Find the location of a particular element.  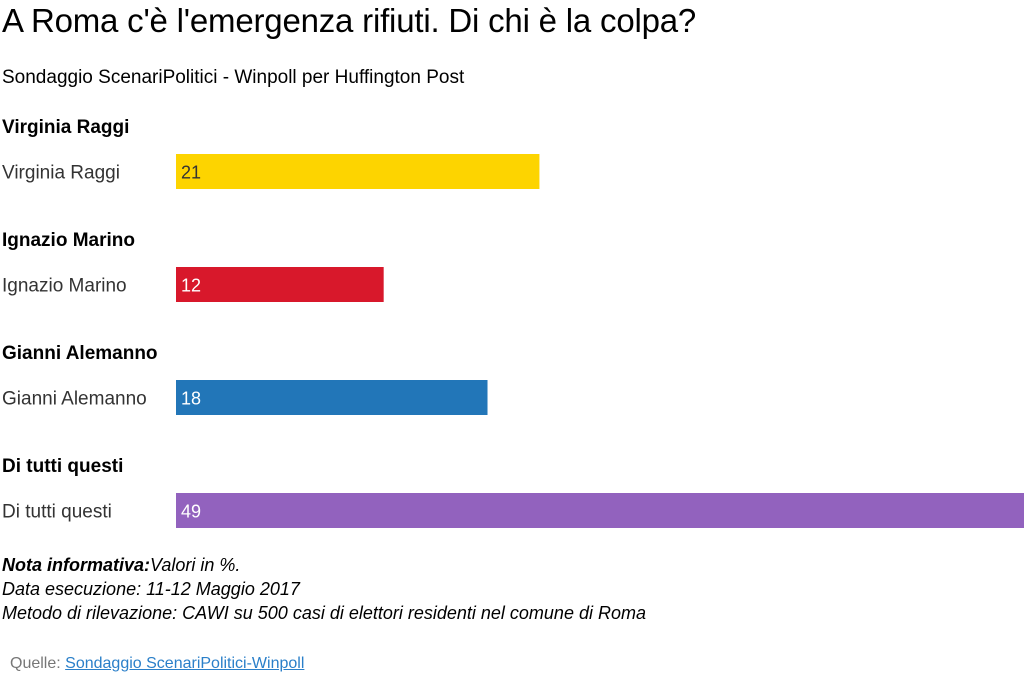

group-title: Gianni Alemanno is located at coordinates (80, 353).